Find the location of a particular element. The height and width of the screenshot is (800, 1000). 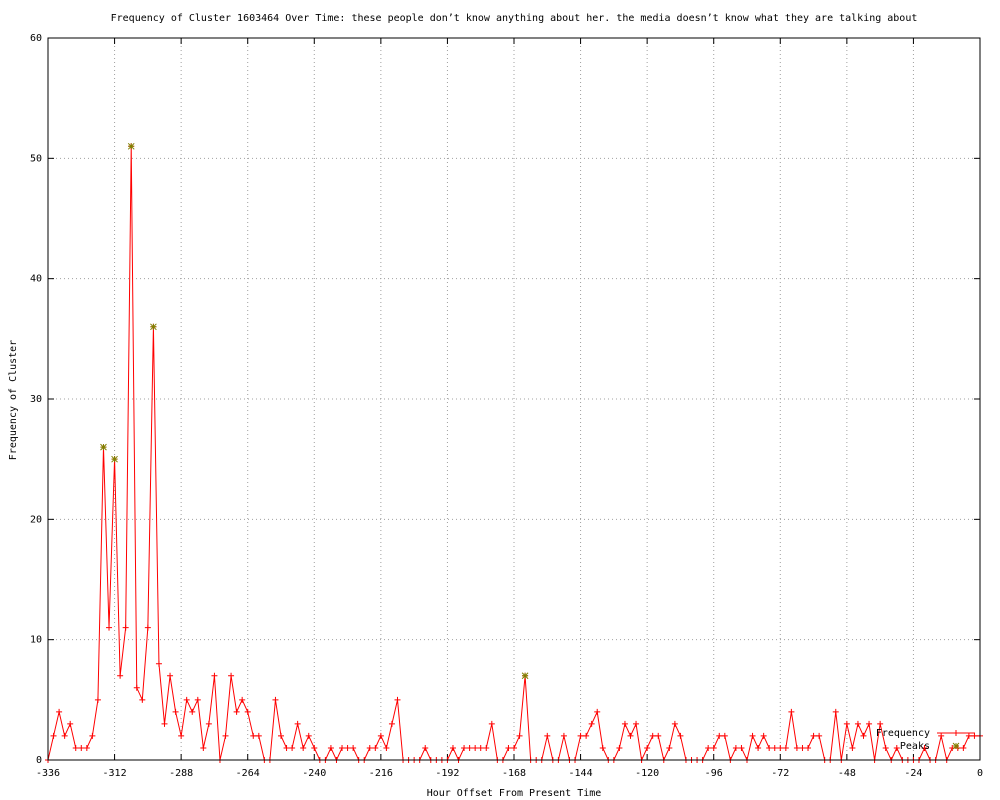

y-tick-label: 50 is located at coordinates (36, 158).